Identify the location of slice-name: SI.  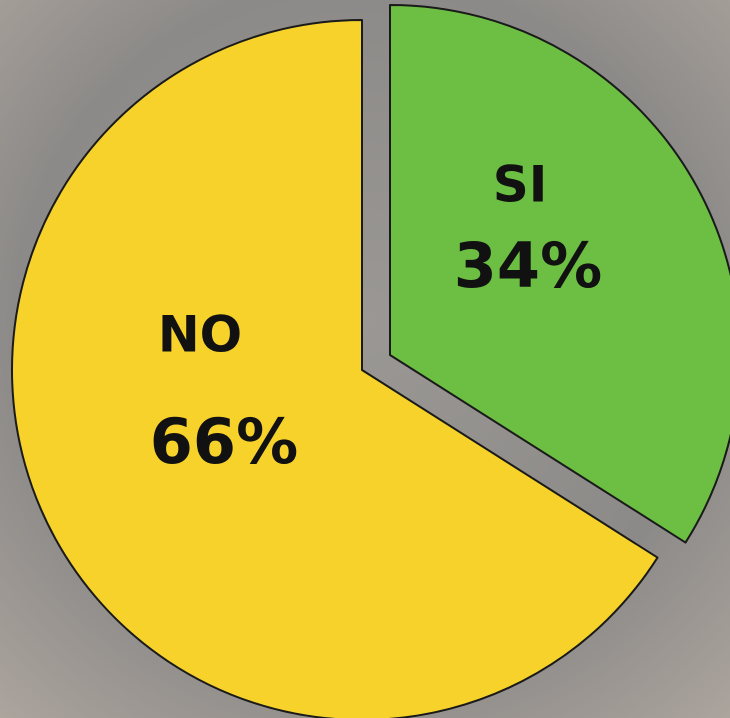
(520, 185).